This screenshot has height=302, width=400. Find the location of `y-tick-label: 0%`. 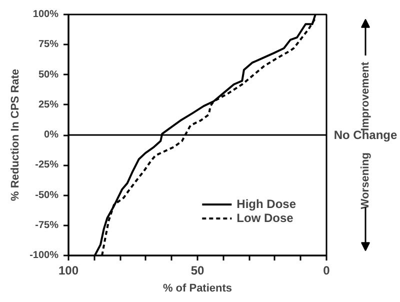

y-tick-label: 0% is located at coordinates (51, 135).